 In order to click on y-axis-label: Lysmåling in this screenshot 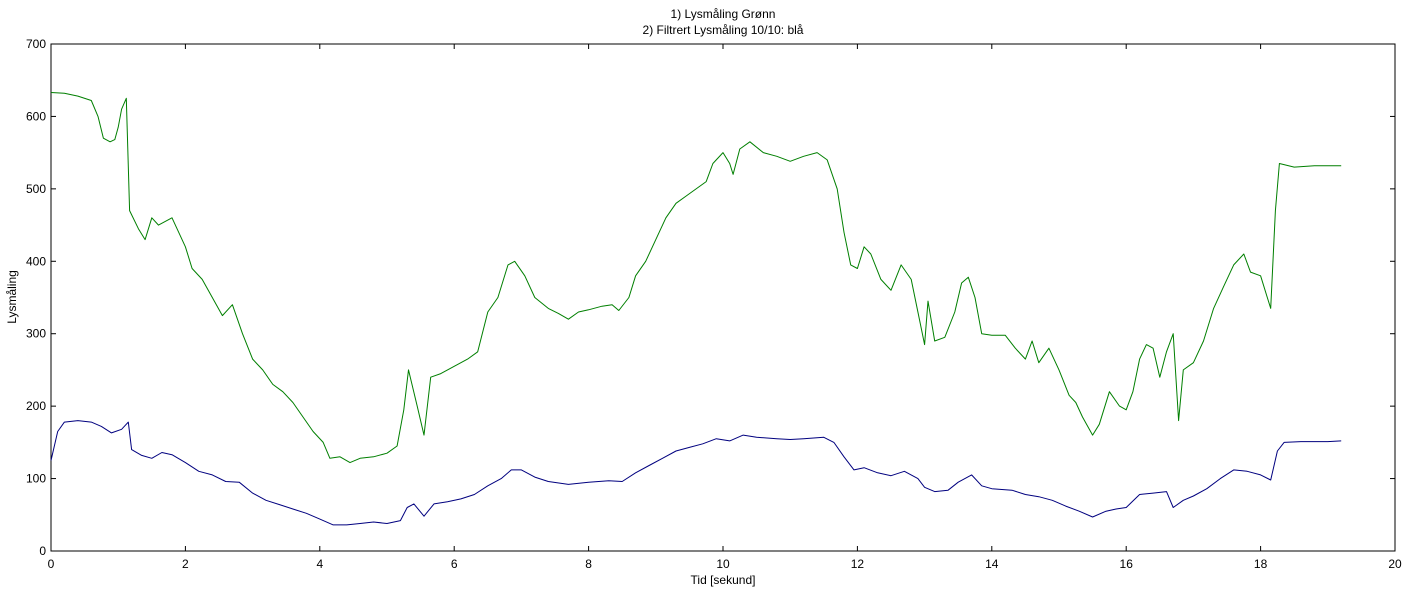, I will do `click(12, 297)`.